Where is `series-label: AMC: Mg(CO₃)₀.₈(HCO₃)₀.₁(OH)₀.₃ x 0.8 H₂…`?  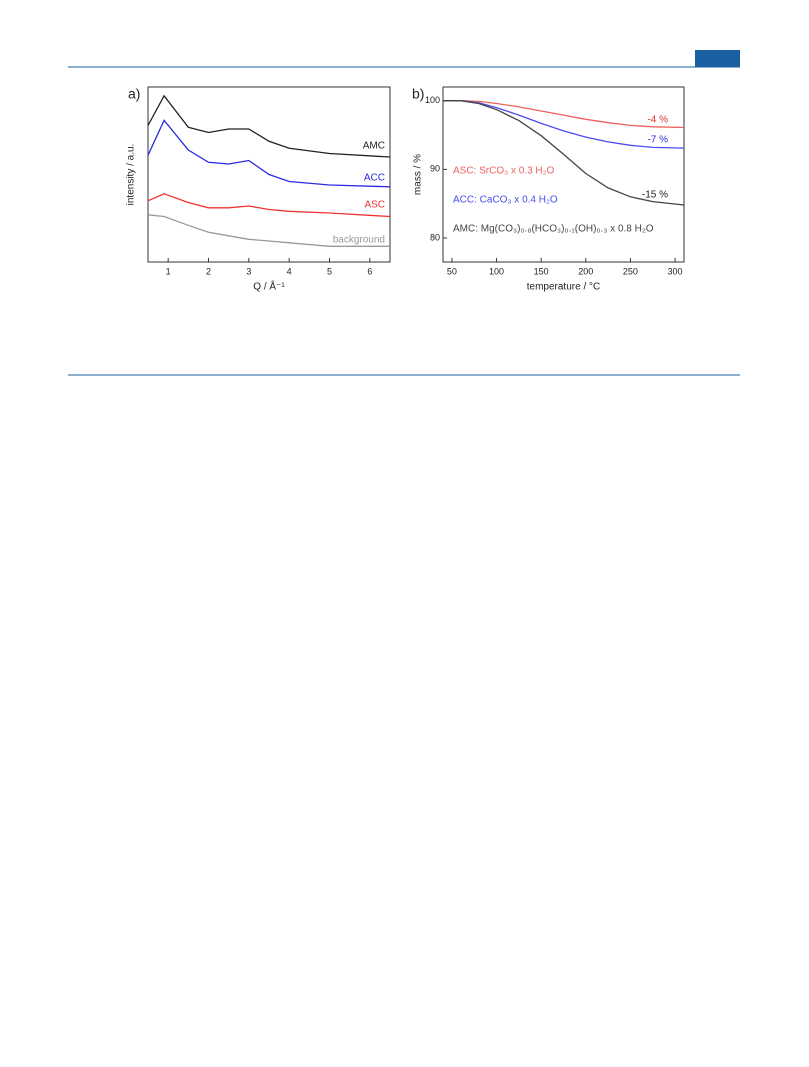 series-label: AMC: Mg(CO₃)₀.₈(HCO₃)₀.₁(OH)₀.₃ x 0.8 H₂… is located at coordinates (553, 229).